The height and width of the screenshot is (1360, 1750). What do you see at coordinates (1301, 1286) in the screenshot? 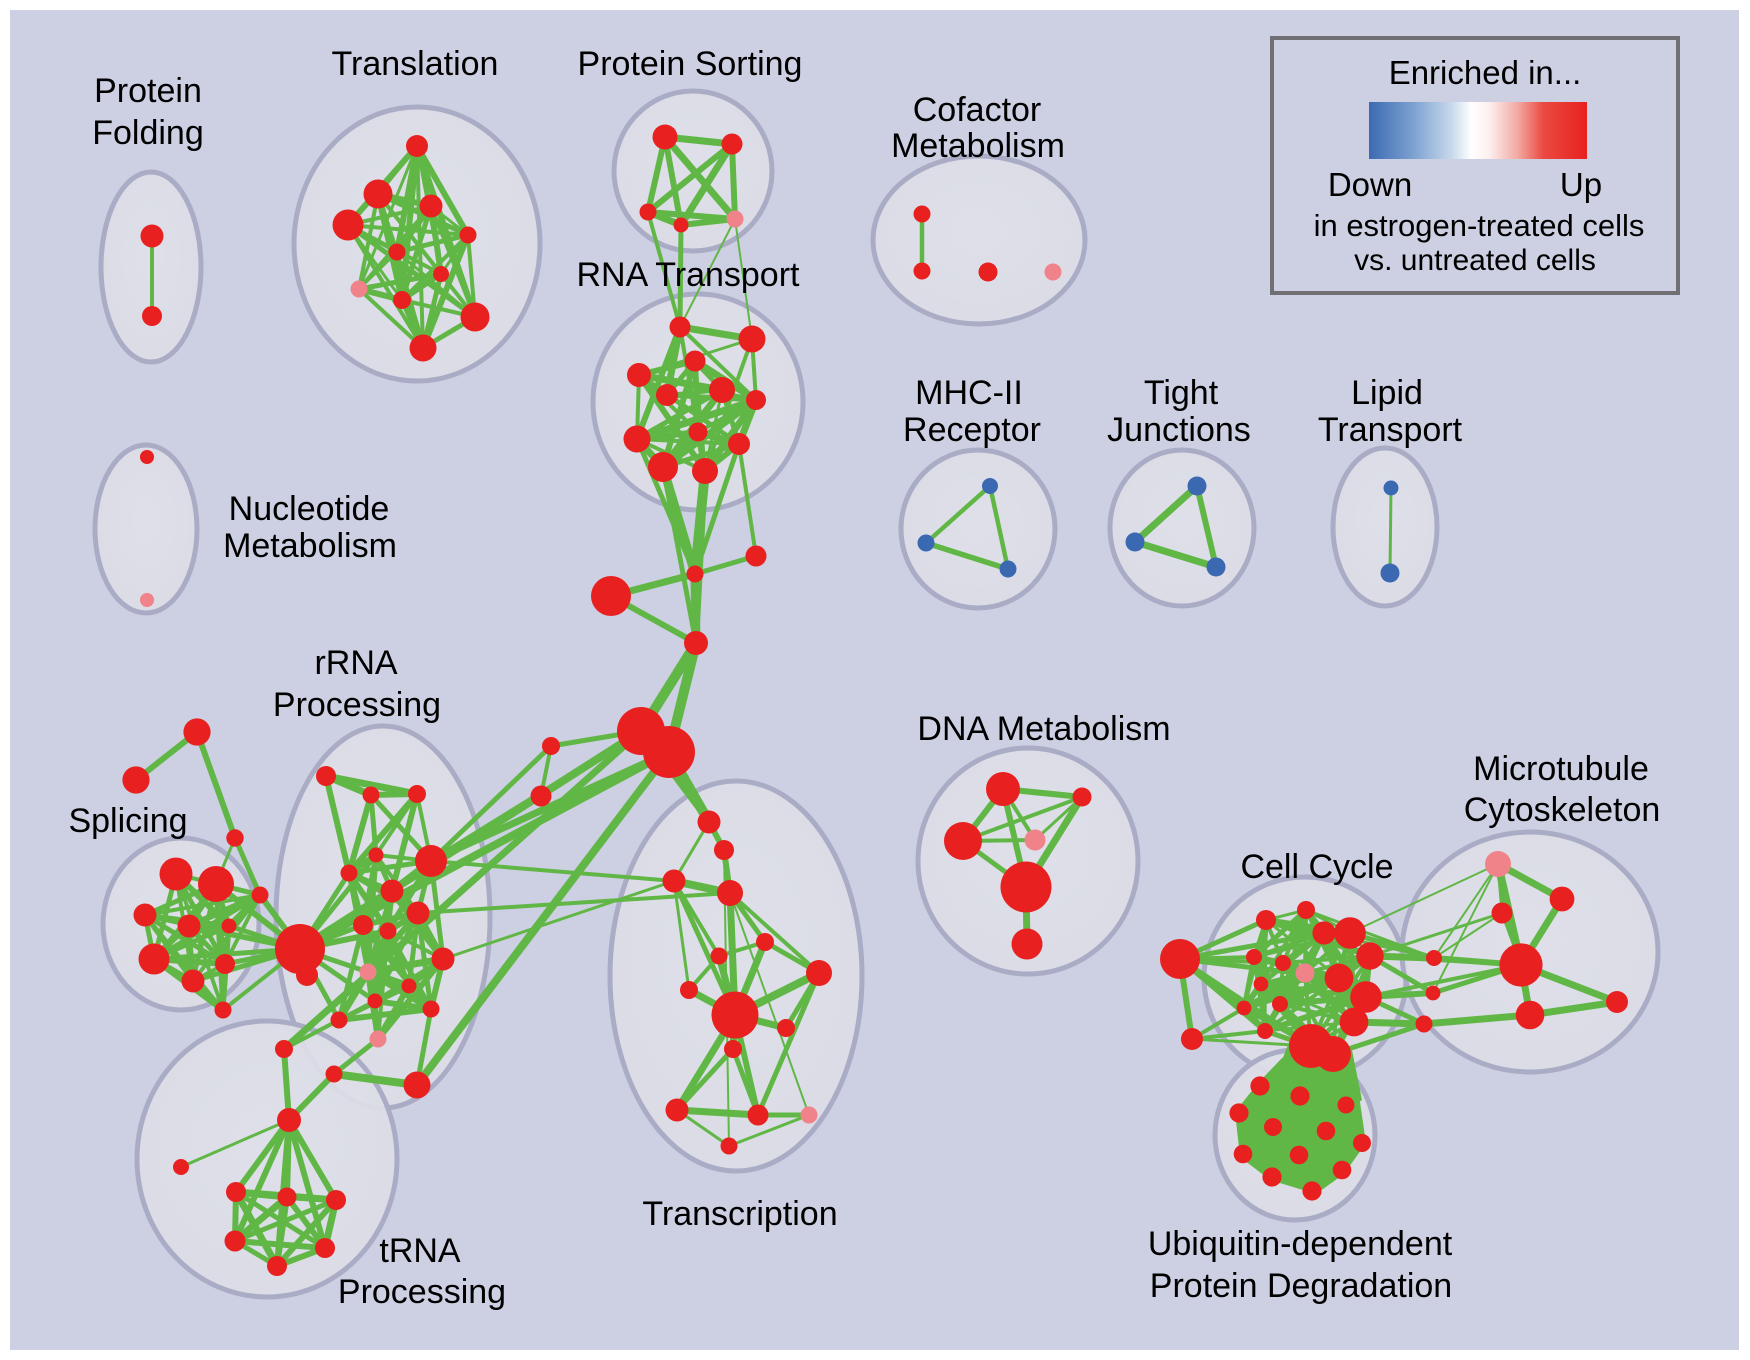
I see `svg-text: Protein Degradation` at bounding box center [1301, 1286].